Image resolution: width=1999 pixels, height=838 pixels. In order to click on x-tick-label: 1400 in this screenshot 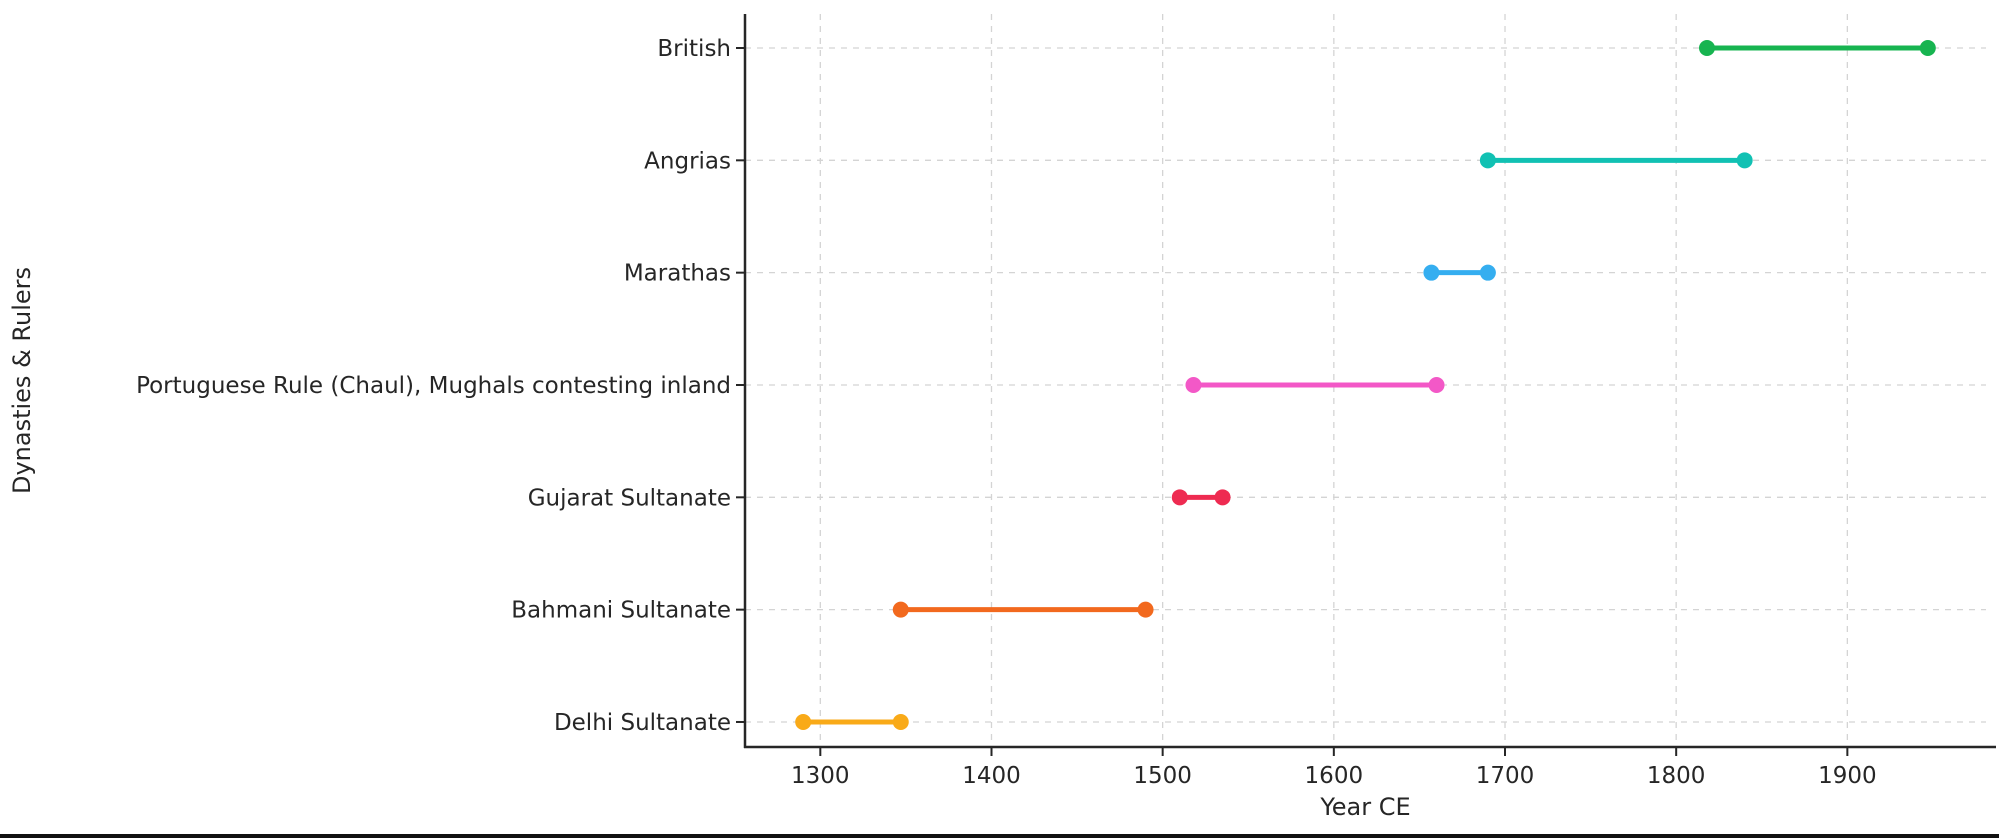, I will do `click(991, 776)`.